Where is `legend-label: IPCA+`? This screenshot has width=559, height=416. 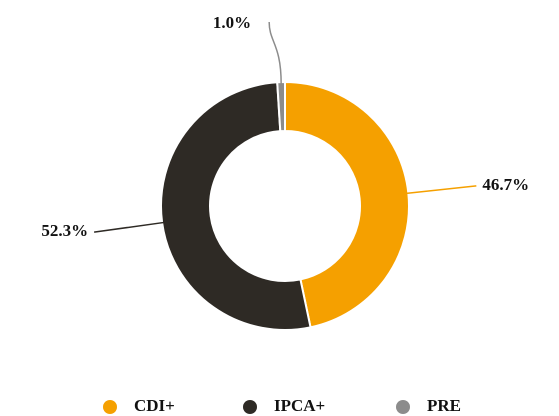
legend-label: IPCA+ is located at coordinates (299, 405).